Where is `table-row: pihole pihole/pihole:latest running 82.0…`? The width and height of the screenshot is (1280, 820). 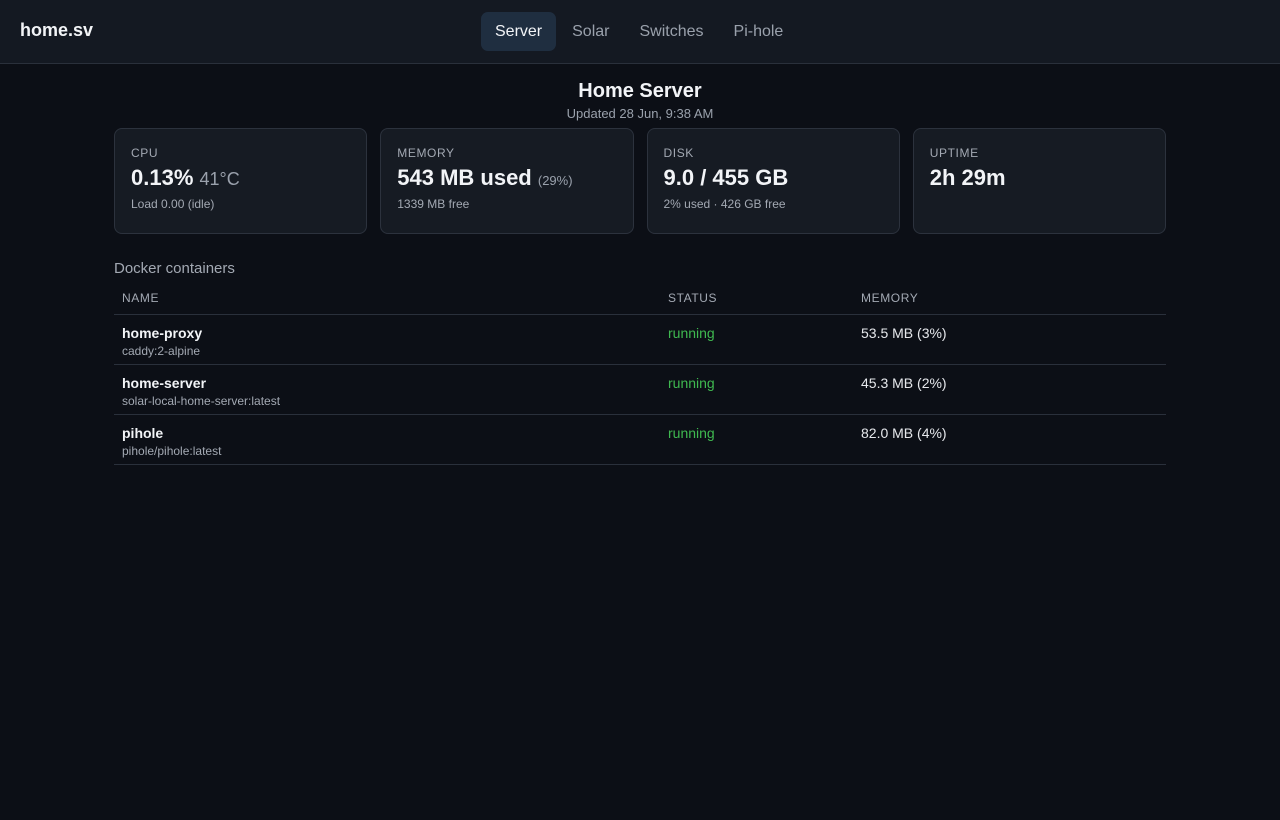 table-row: pihole pihole/pihole:latest running 82.0… is located at coordinates (640, 439).